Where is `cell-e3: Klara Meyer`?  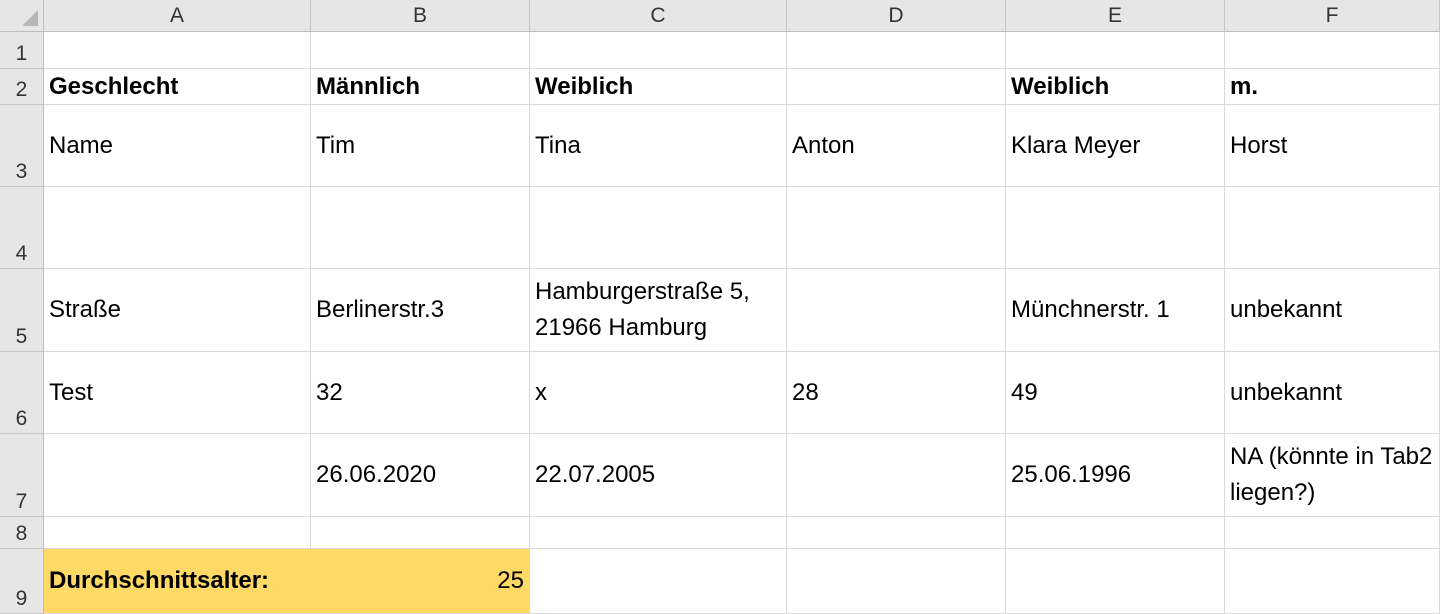
cell-e3: Klara Meyer is located at coordinates (1115, 146).